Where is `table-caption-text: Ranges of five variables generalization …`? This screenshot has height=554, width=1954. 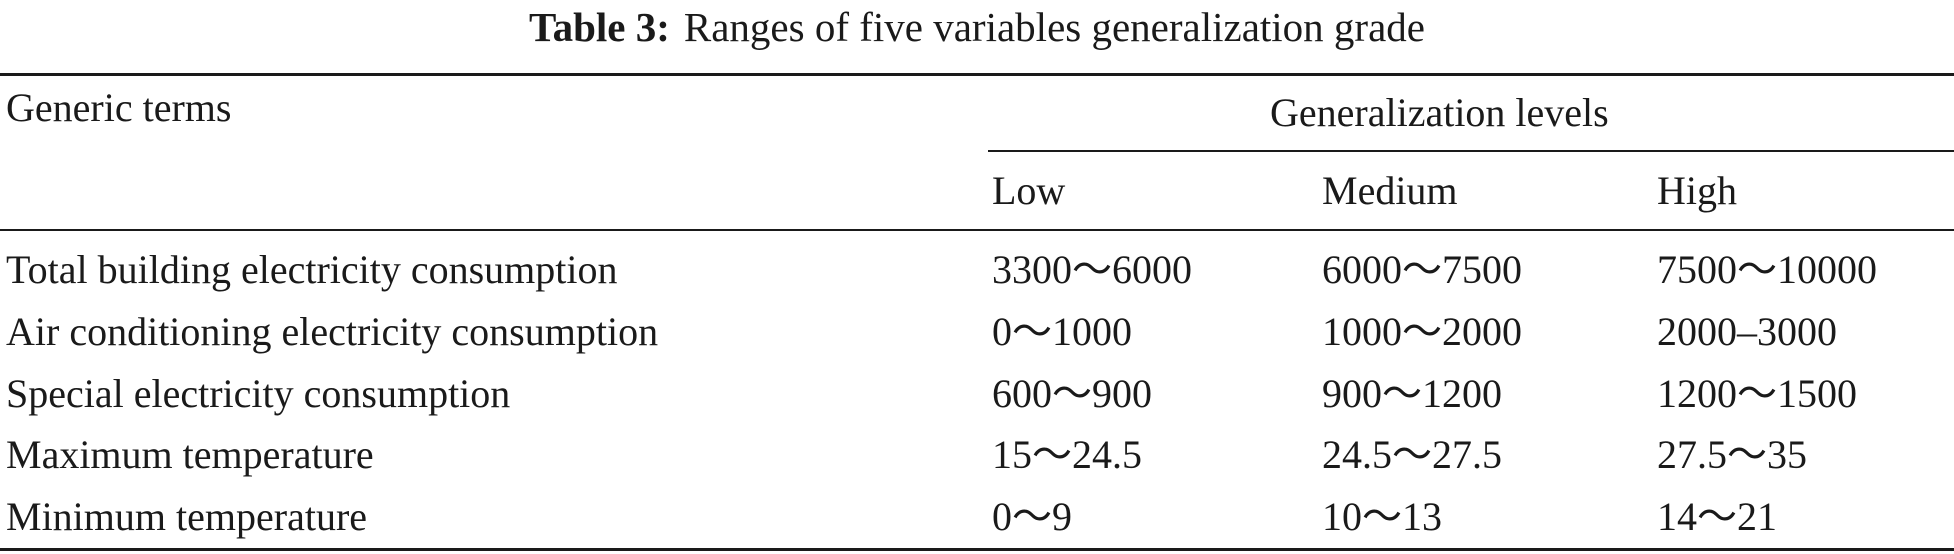 table-caption-text: Ranges of five variables generalization … is located at coordinates (1054, 27).